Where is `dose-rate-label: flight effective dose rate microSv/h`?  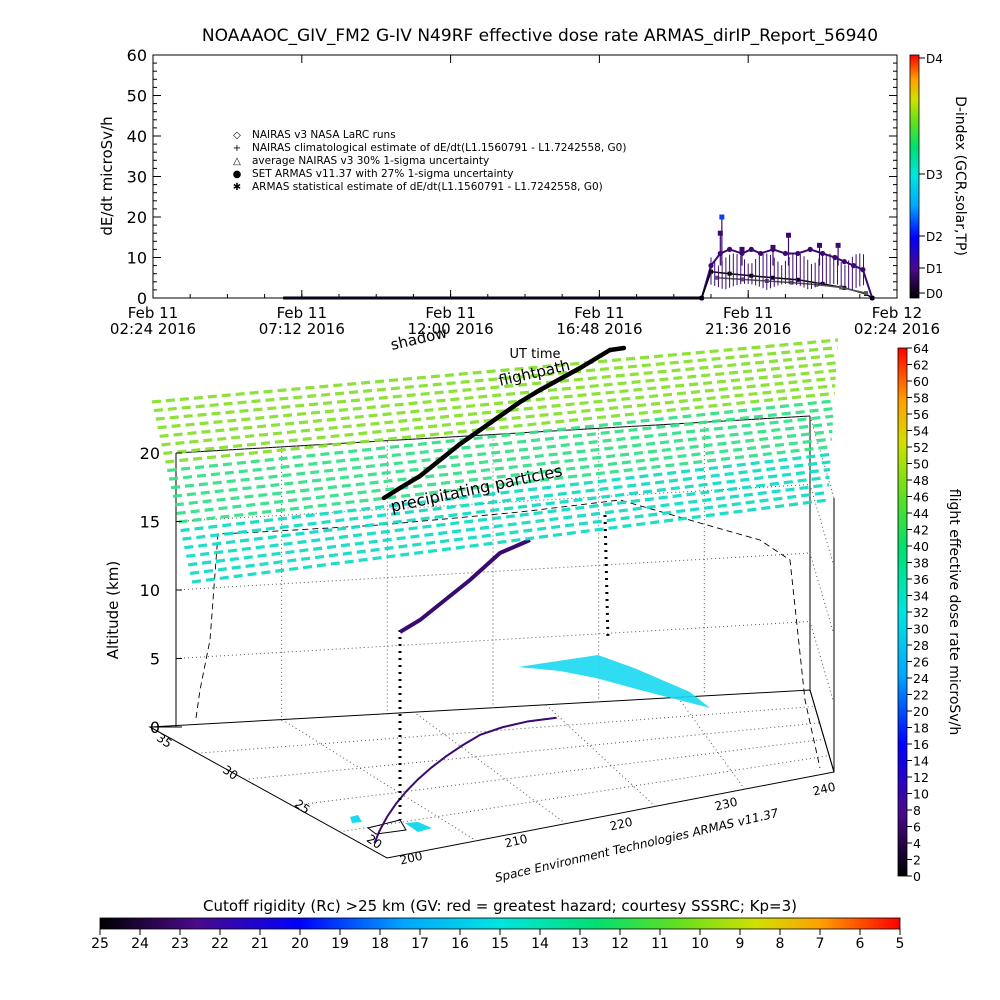
dose-rate-label: flight effective dose rate microSv/h is located at coordinates (954, 612).